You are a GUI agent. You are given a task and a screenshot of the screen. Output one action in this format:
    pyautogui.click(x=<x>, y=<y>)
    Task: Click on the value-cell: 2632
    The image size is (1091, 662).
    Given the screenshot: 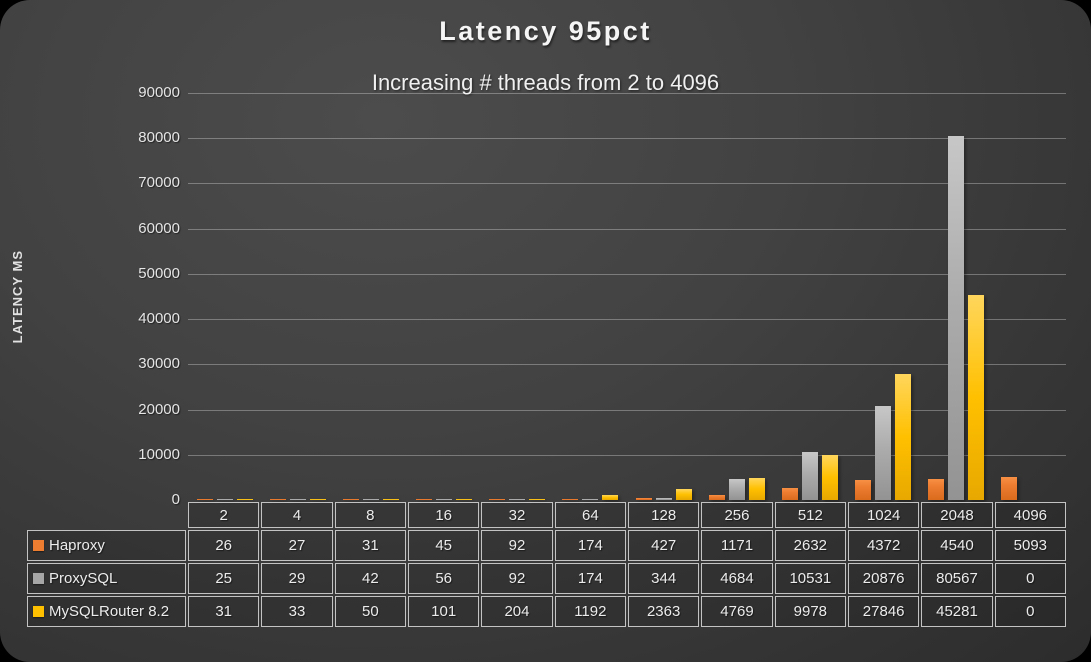 What is the action you would take?
    pyautogui.click(x=810, y=545)
    